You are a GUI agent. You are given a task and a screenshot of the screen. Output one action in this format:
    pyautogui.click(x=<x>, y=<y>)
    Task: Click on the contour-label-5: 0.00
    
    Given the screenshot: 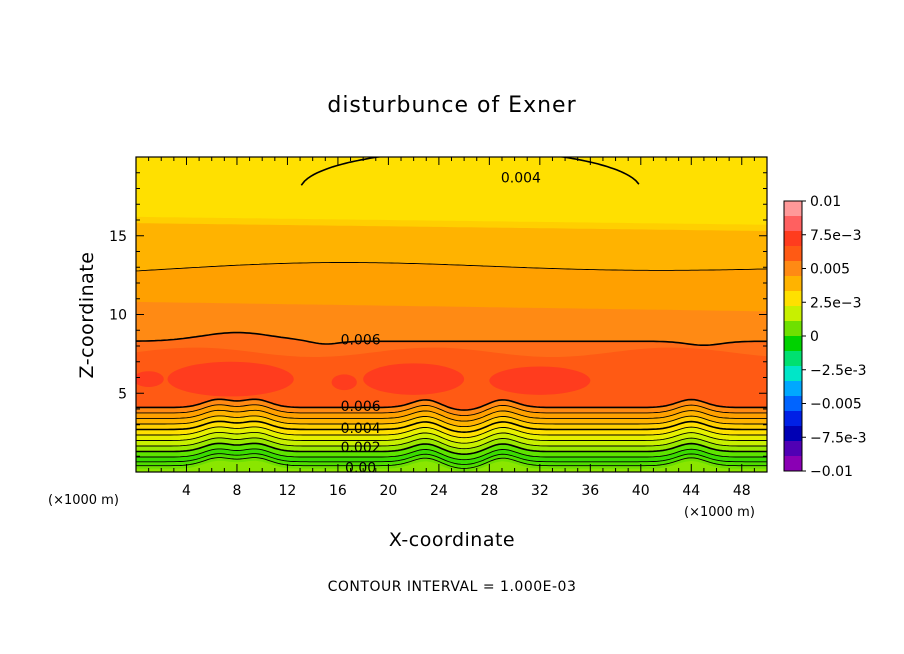 What is the action you would take?
    pyautogui.click(x=360, y=468)
    